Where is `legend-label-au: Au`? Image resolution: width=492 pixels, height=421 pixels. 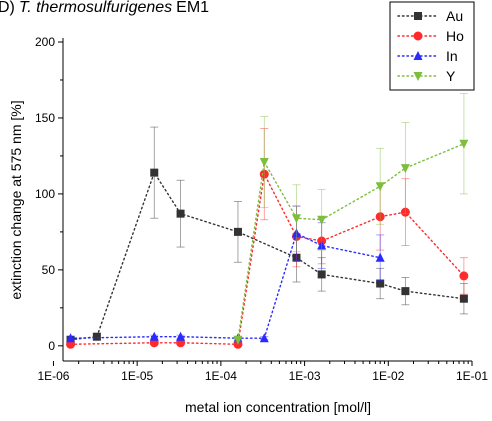
legend-label-au: Au is located at coordinates (454, 16).